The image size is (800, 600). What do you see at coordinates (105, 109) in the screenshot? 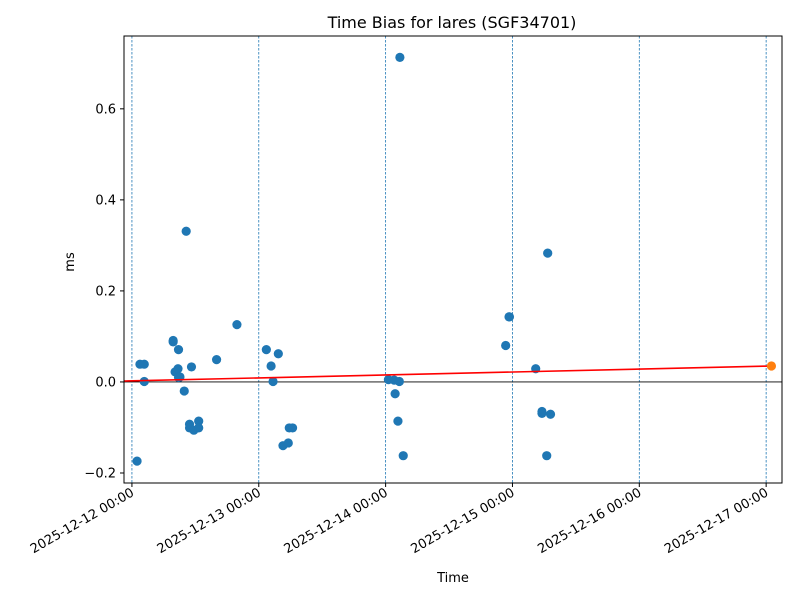
I see `y-tick-label: 0.6` at bounding box center [105, 109].